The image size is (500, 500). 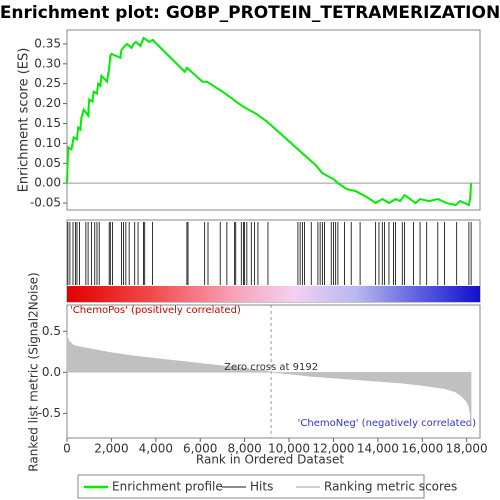 What do you see at coordinates (200, 449) in the screenshot?
I see `x-tick-label: 6,000` at bounding box center [200, 449].